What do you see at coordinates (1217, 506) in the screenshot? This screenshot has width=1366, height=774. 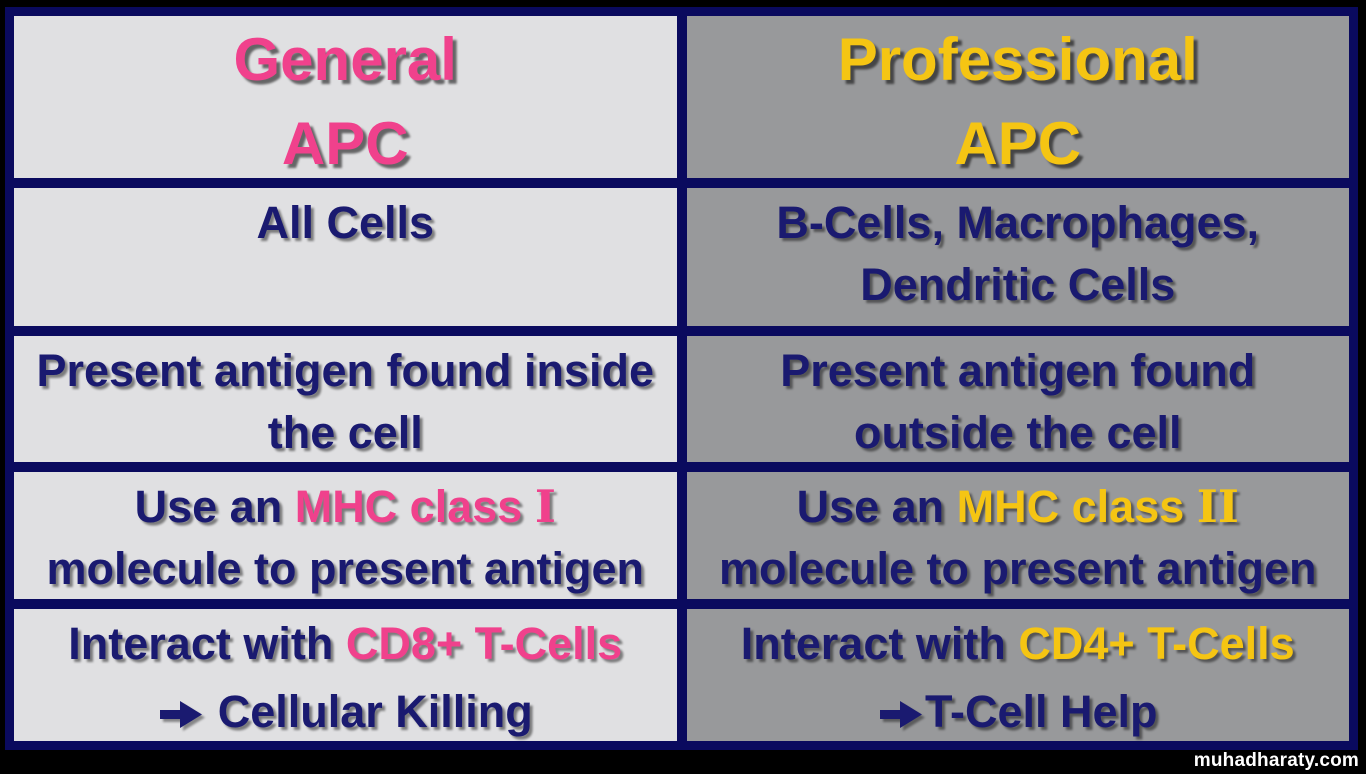 I see `mhc-professional-numeral: II` at bounding box center [1217, 506].